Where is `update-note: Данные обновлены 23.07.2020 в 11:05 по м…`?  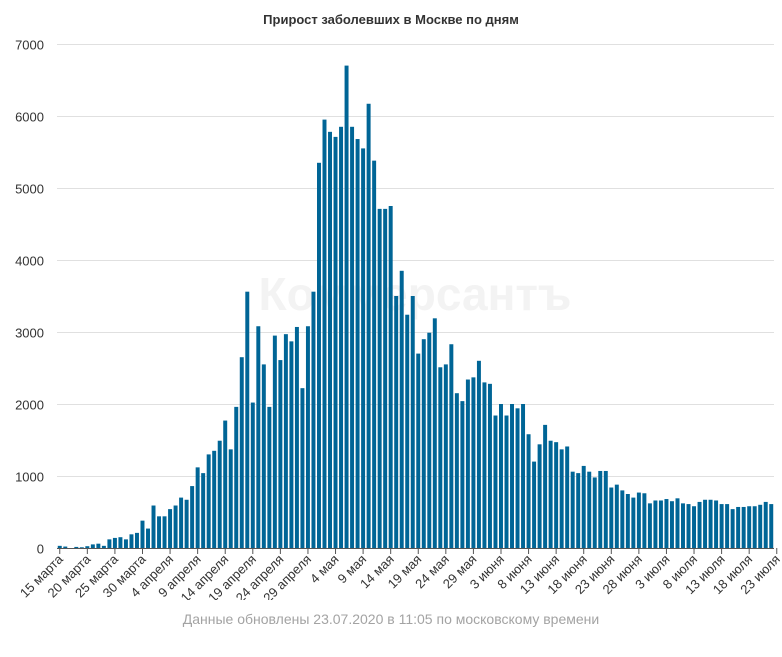 update-note: Данные обновлены 23.07.2020 в 11:05 по м… is located at coordinates (391, 619).